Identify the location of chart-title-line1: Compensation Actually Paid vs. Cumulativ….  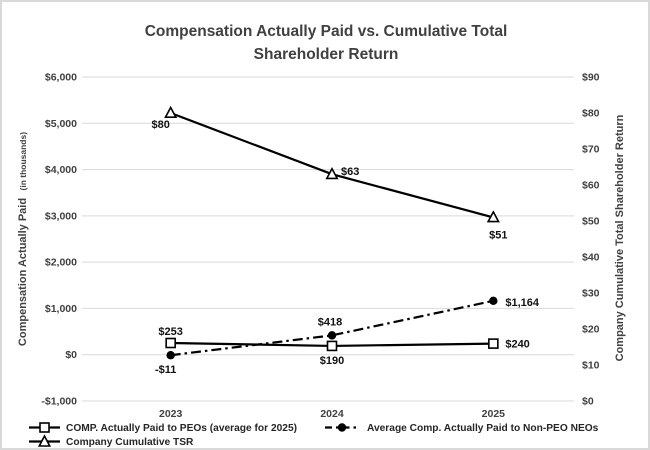
(326, 31).